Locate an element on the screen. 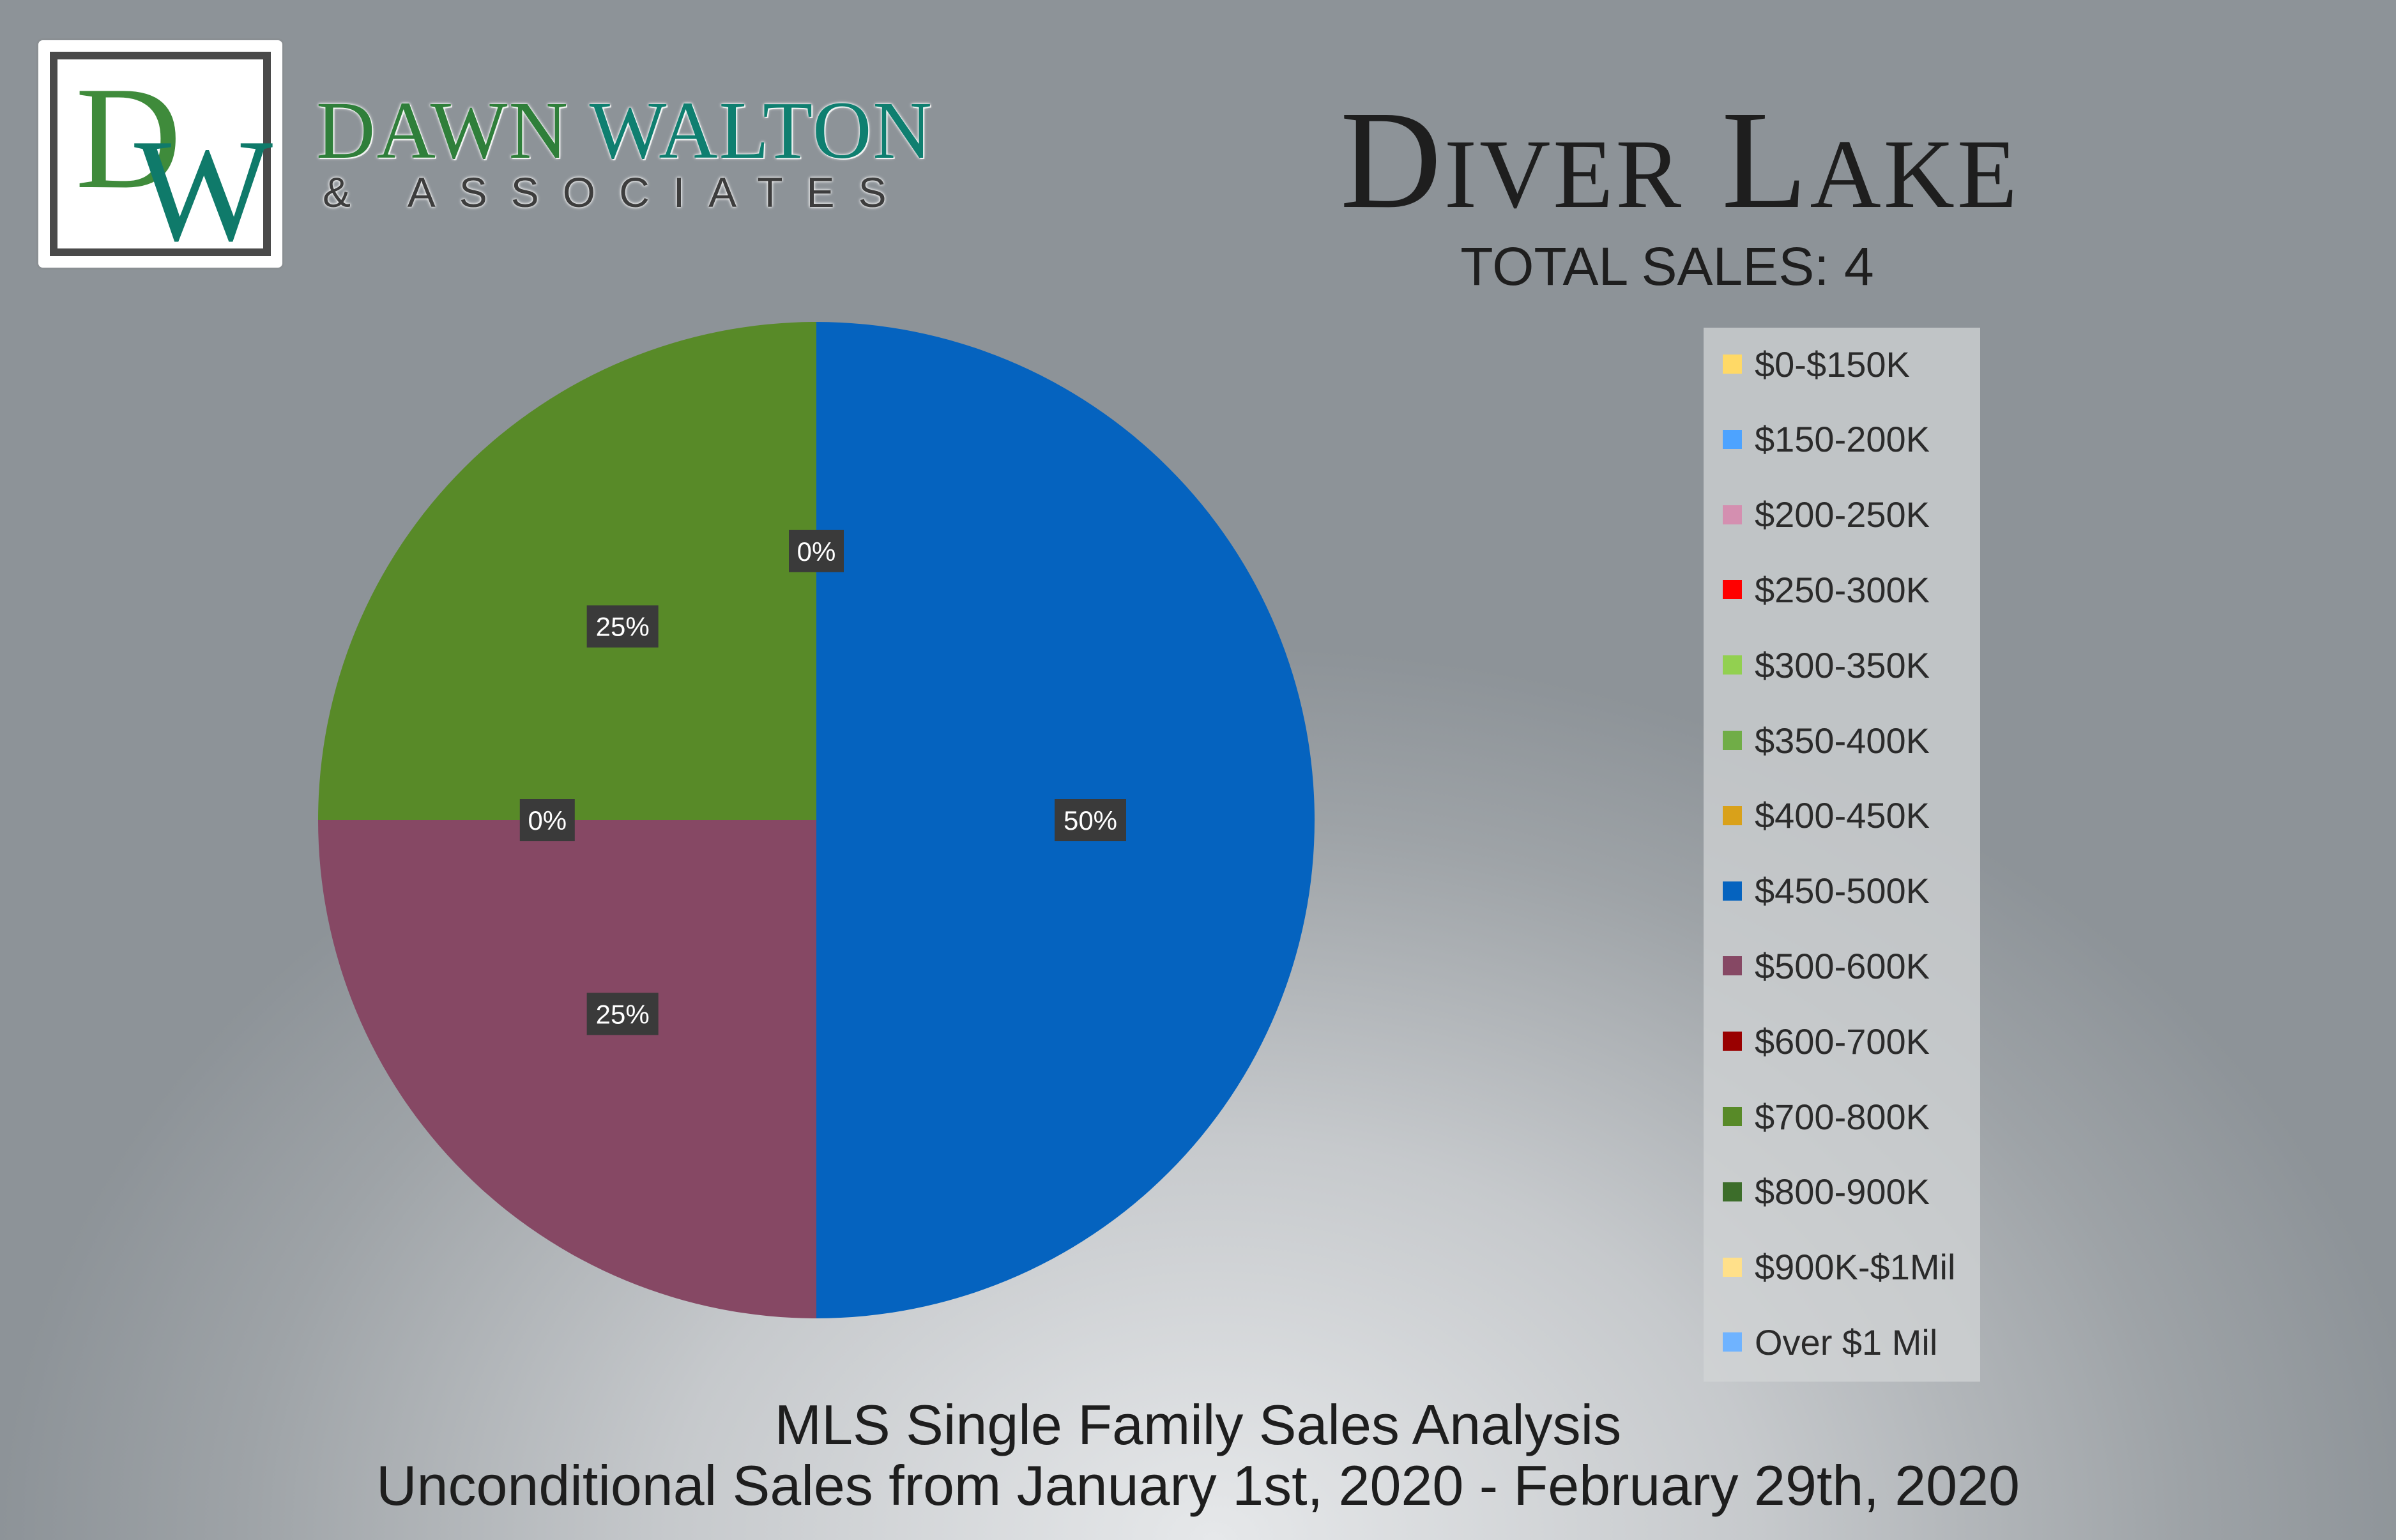 Image resolution: width=2396 pixels, height=1540 pixels. data-label-text: 50% is located at coordinates (1090, 820).